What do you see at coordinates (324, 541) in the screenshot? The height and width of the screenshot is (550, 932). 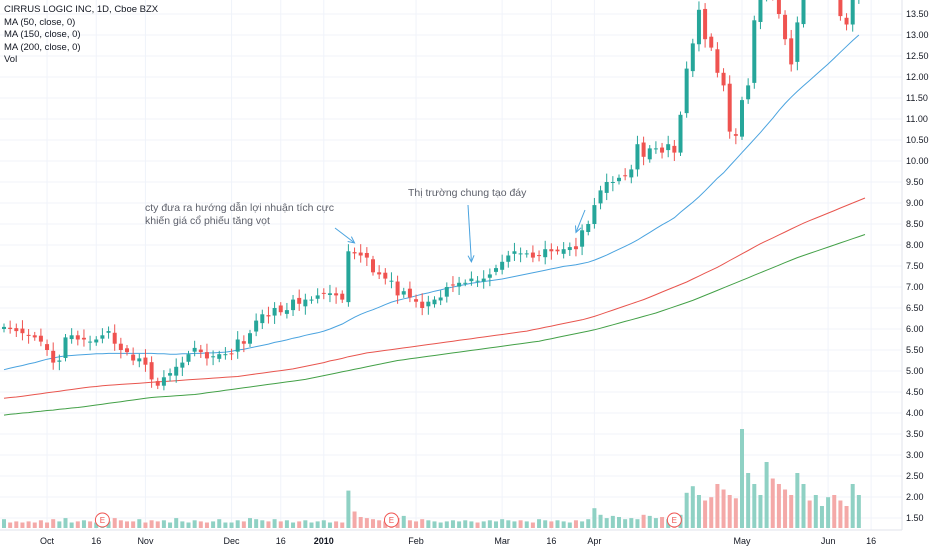 I see `time-tick-label: 2010` at bounding box center [324, 541].